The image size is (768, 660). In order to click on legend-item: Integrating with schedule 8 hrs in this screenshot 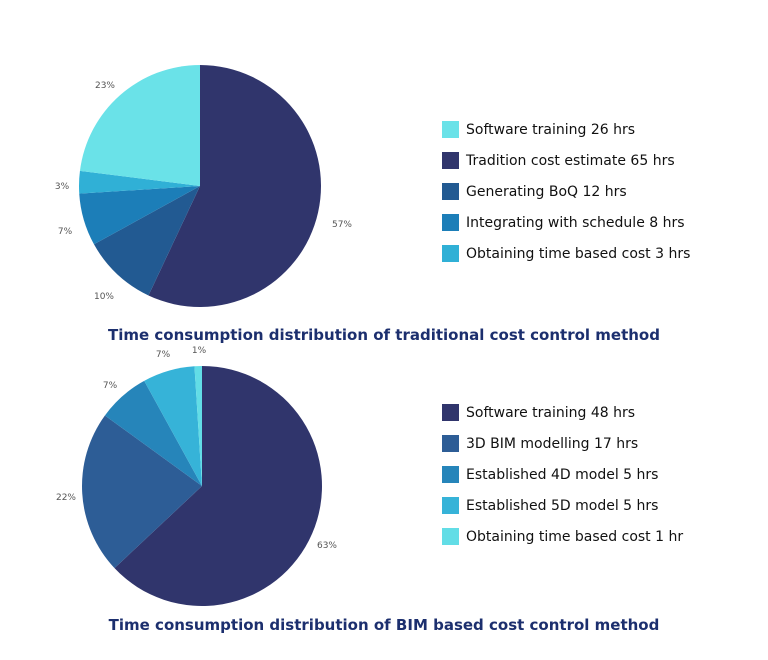, I will do `click(566, 222)`.